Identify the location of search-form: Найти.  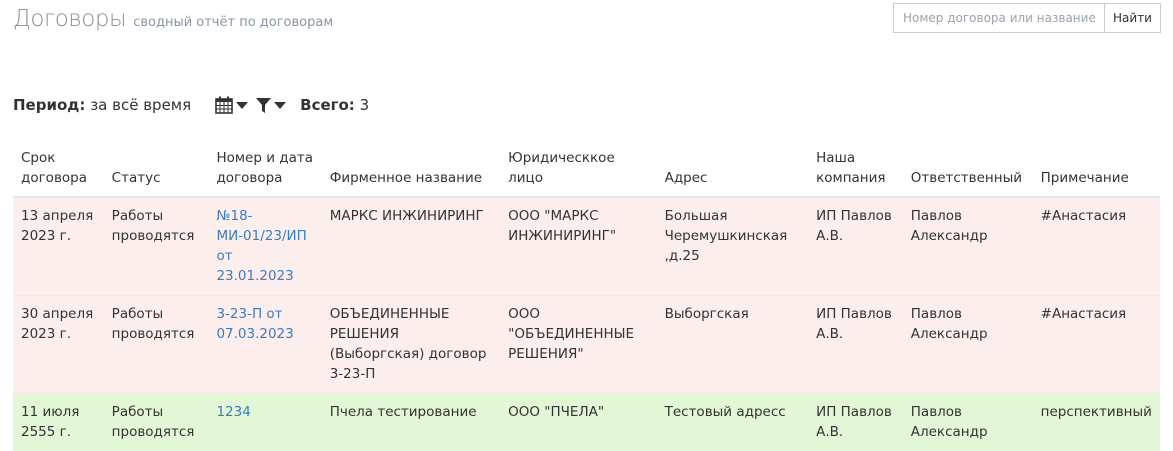
(1027, 18).